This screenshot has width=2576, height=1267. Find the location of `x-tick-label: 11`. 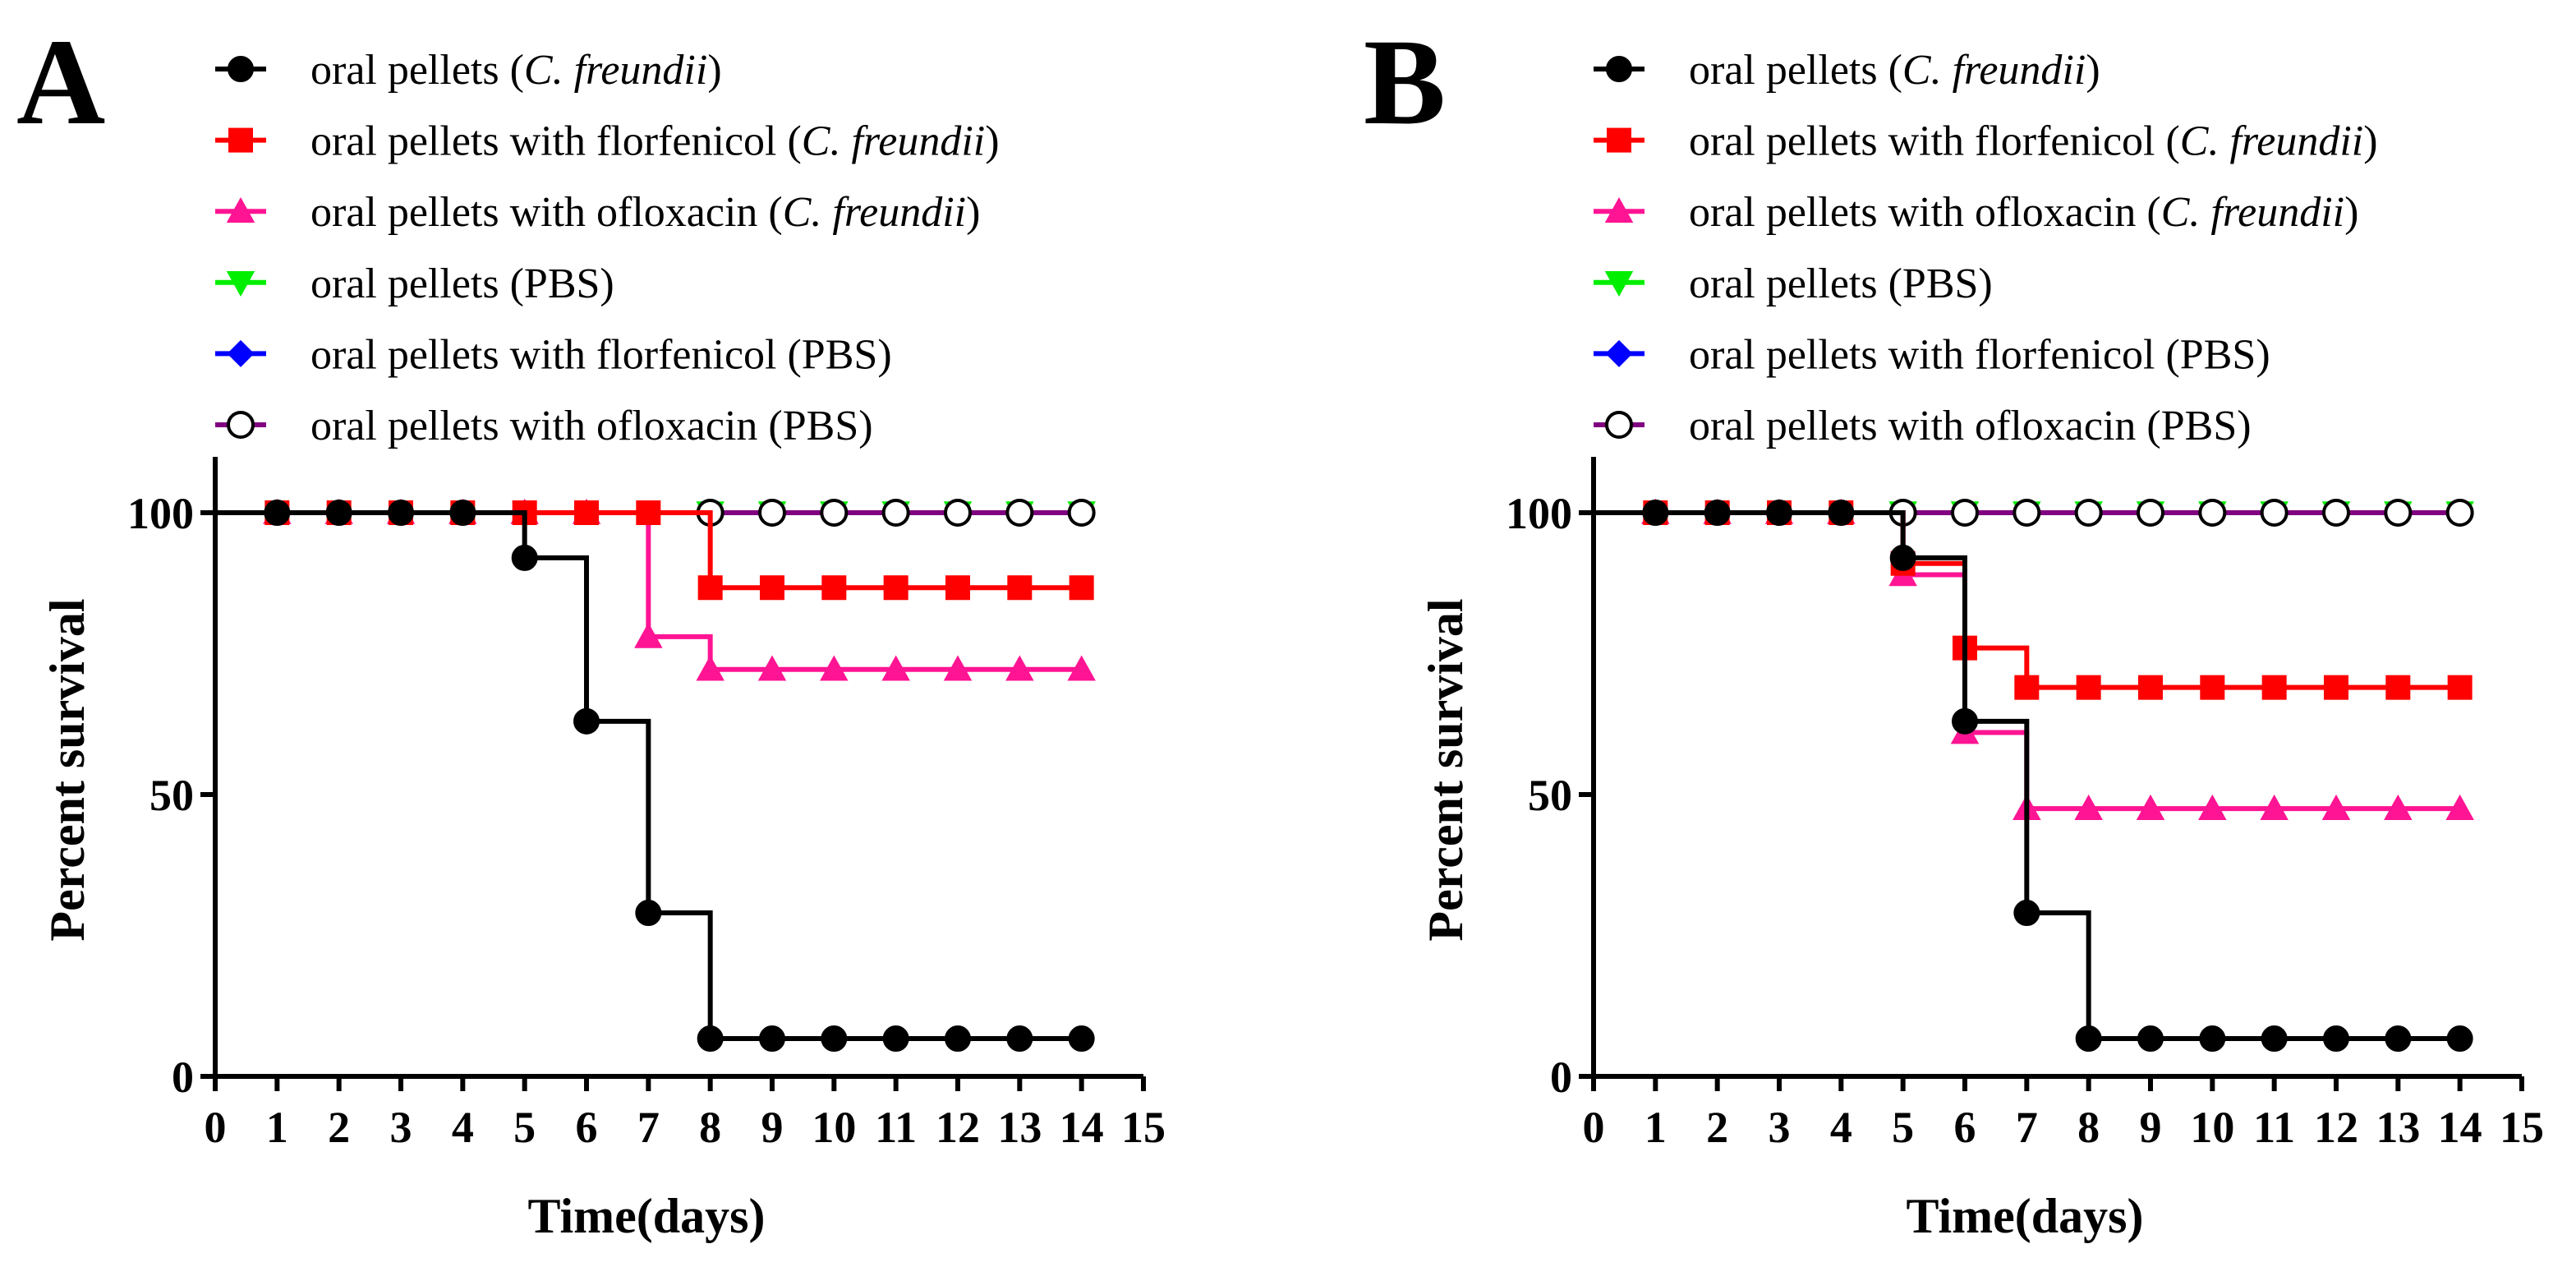

x-tick-label: 11 is located at coordinates (896, 1127).